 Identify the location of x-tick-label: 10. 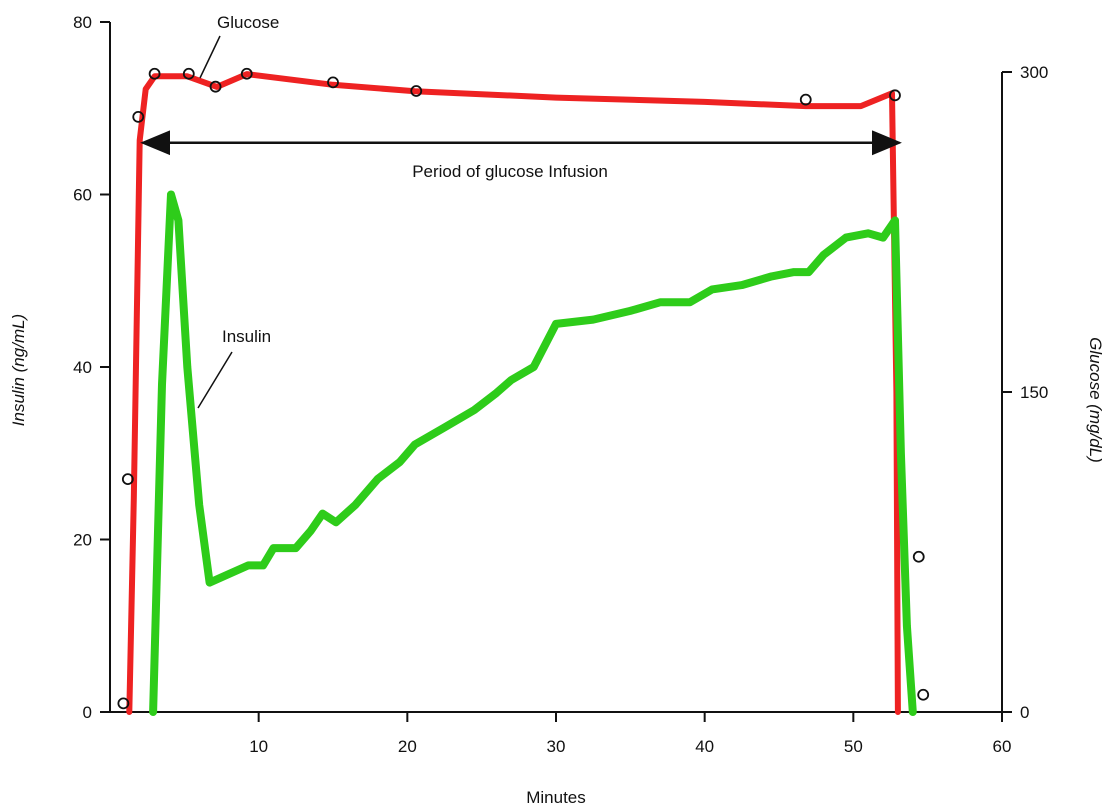
(258, 746).